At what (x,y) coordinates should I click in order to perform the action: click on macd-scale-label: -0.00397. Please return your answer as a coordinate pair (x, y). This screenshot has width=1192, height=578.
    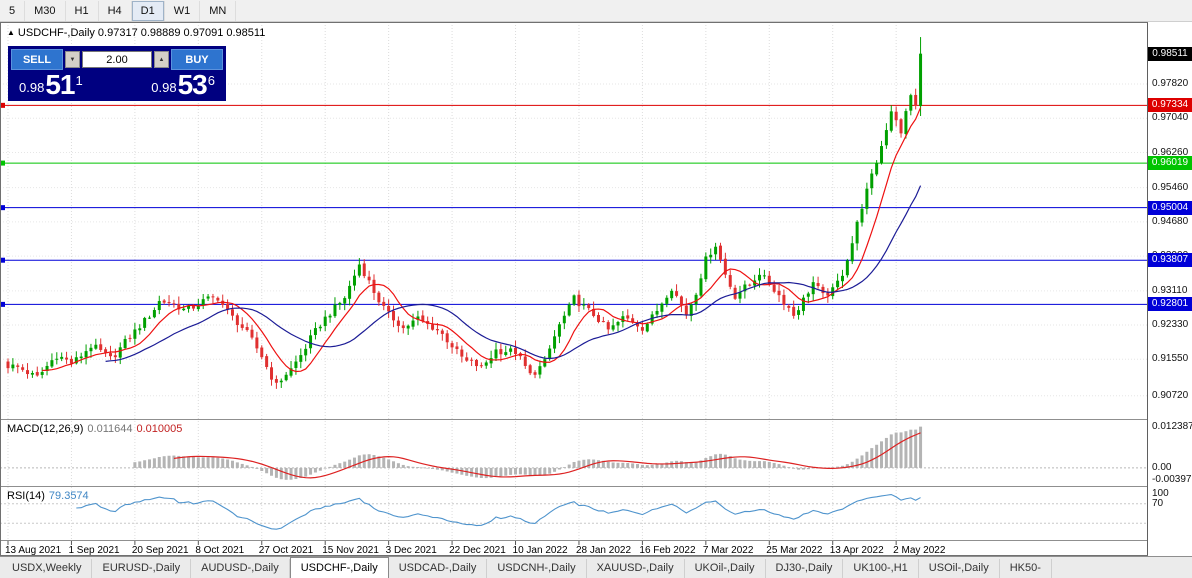
    Looking at the image, I should click on (1172, 479).